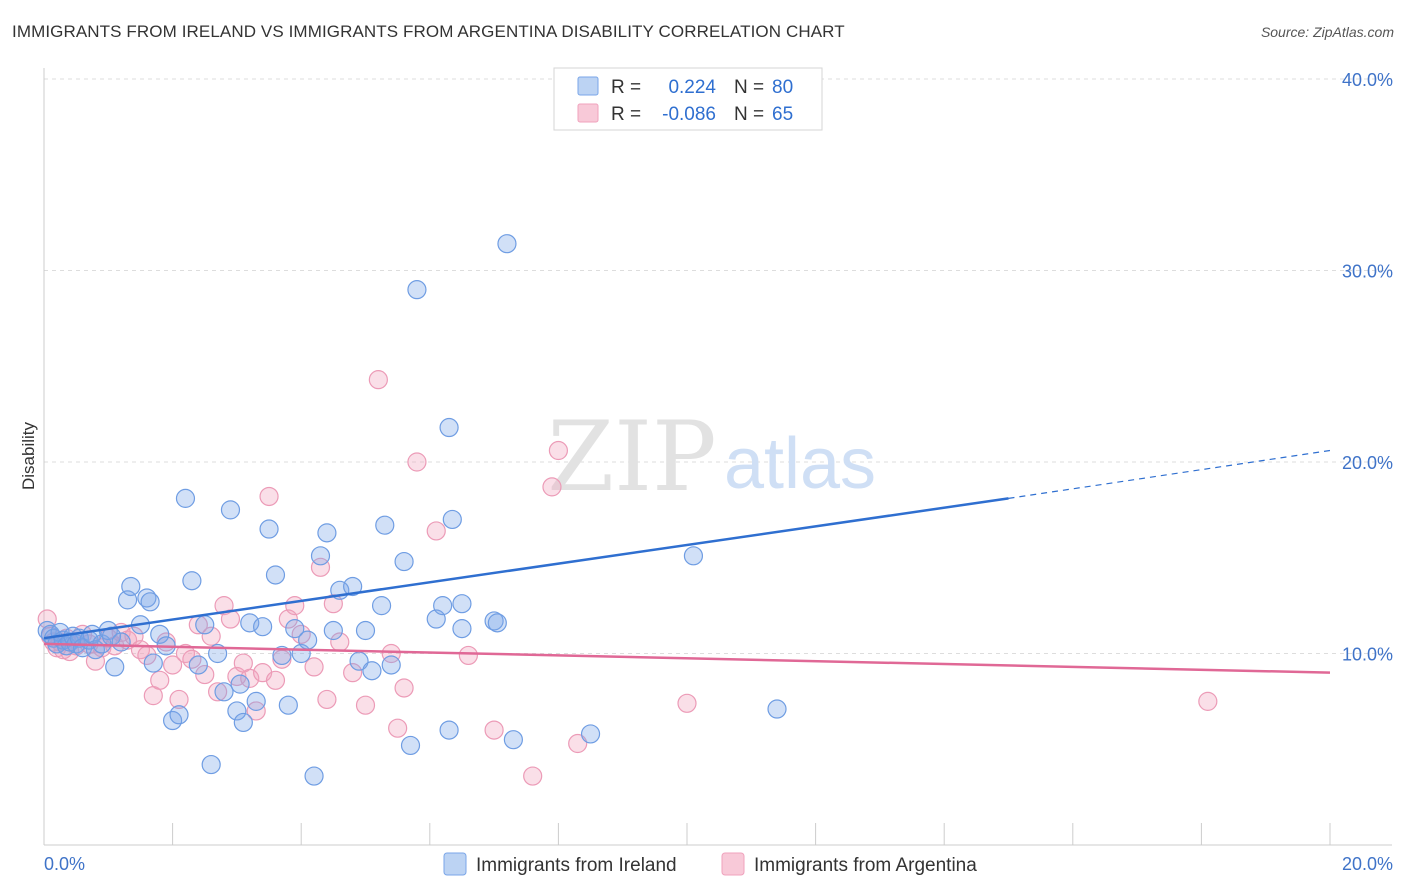  Describe the element at coordinates (526, 568) in the screenshot. I see `trend-line-ireland` at that location.